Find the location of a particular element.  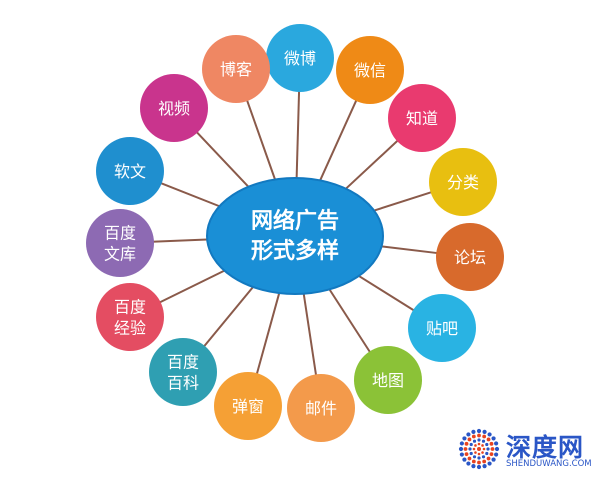

topic-node-label: 分类 is located at coordinates (463, 182).